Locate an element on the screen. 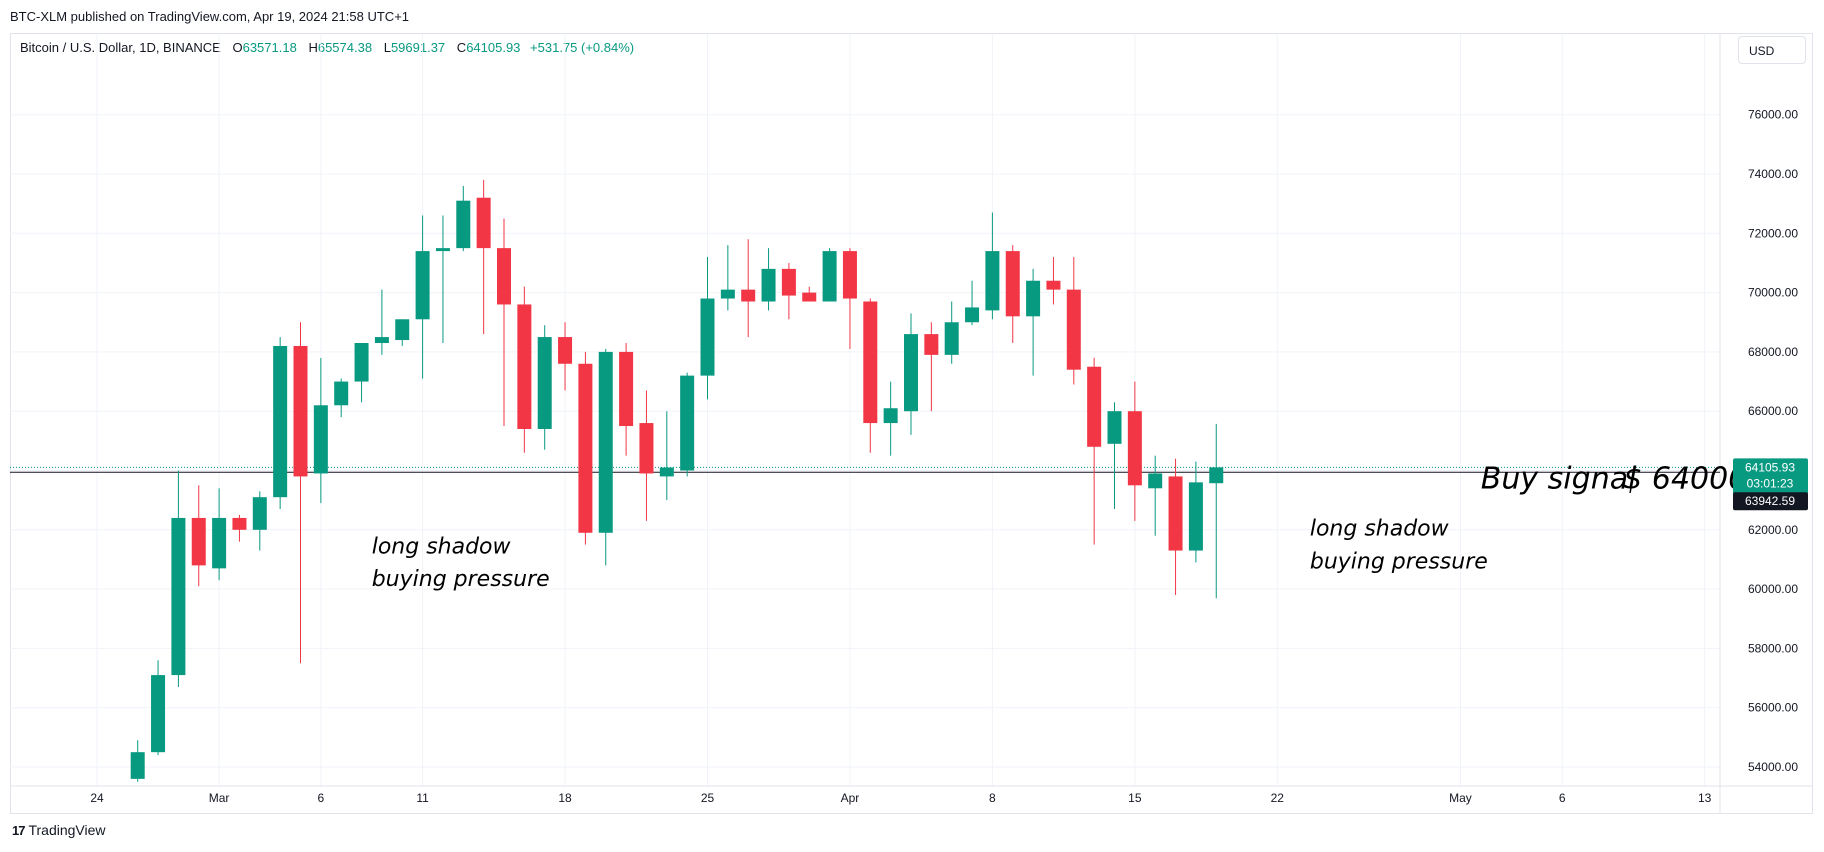 Image resolution: width=1824 pixels, height=852 pixels. legend-change: +531.75 (+0.84%) is located at coordinates (582, 47).